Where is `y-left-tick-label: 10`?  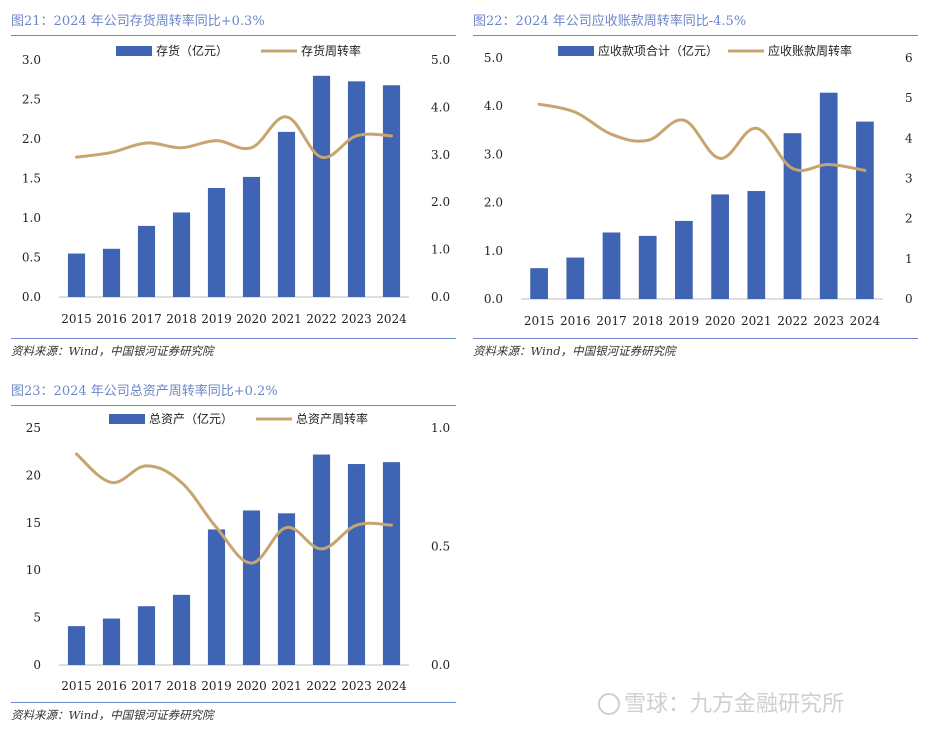 y-left-tick-label: 10 is located at coordinates (33, 570).